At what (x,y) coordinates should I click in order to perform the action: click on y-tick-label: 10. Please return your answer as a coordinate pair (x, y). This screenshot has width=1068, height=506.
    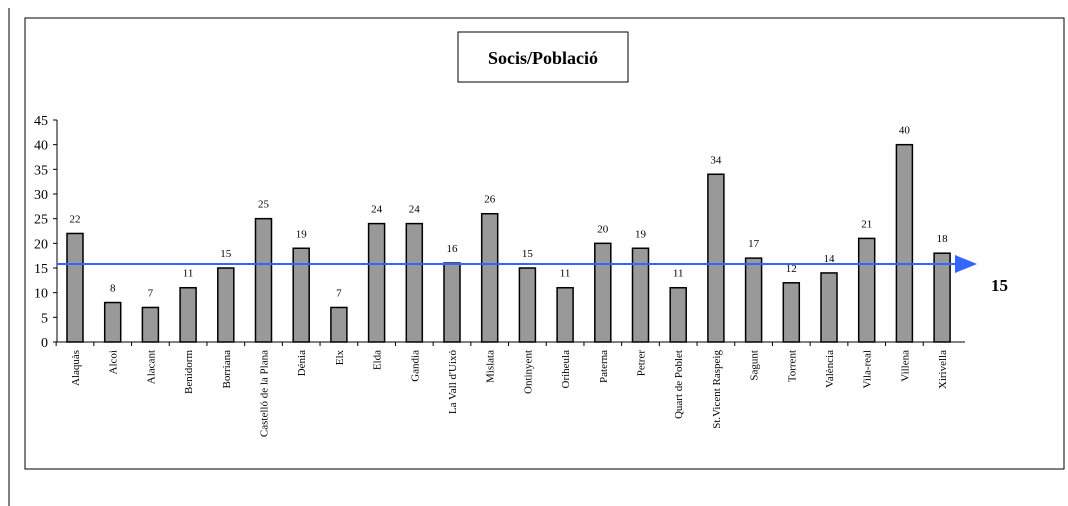
    Looking at the image, I should click on (41, 294).